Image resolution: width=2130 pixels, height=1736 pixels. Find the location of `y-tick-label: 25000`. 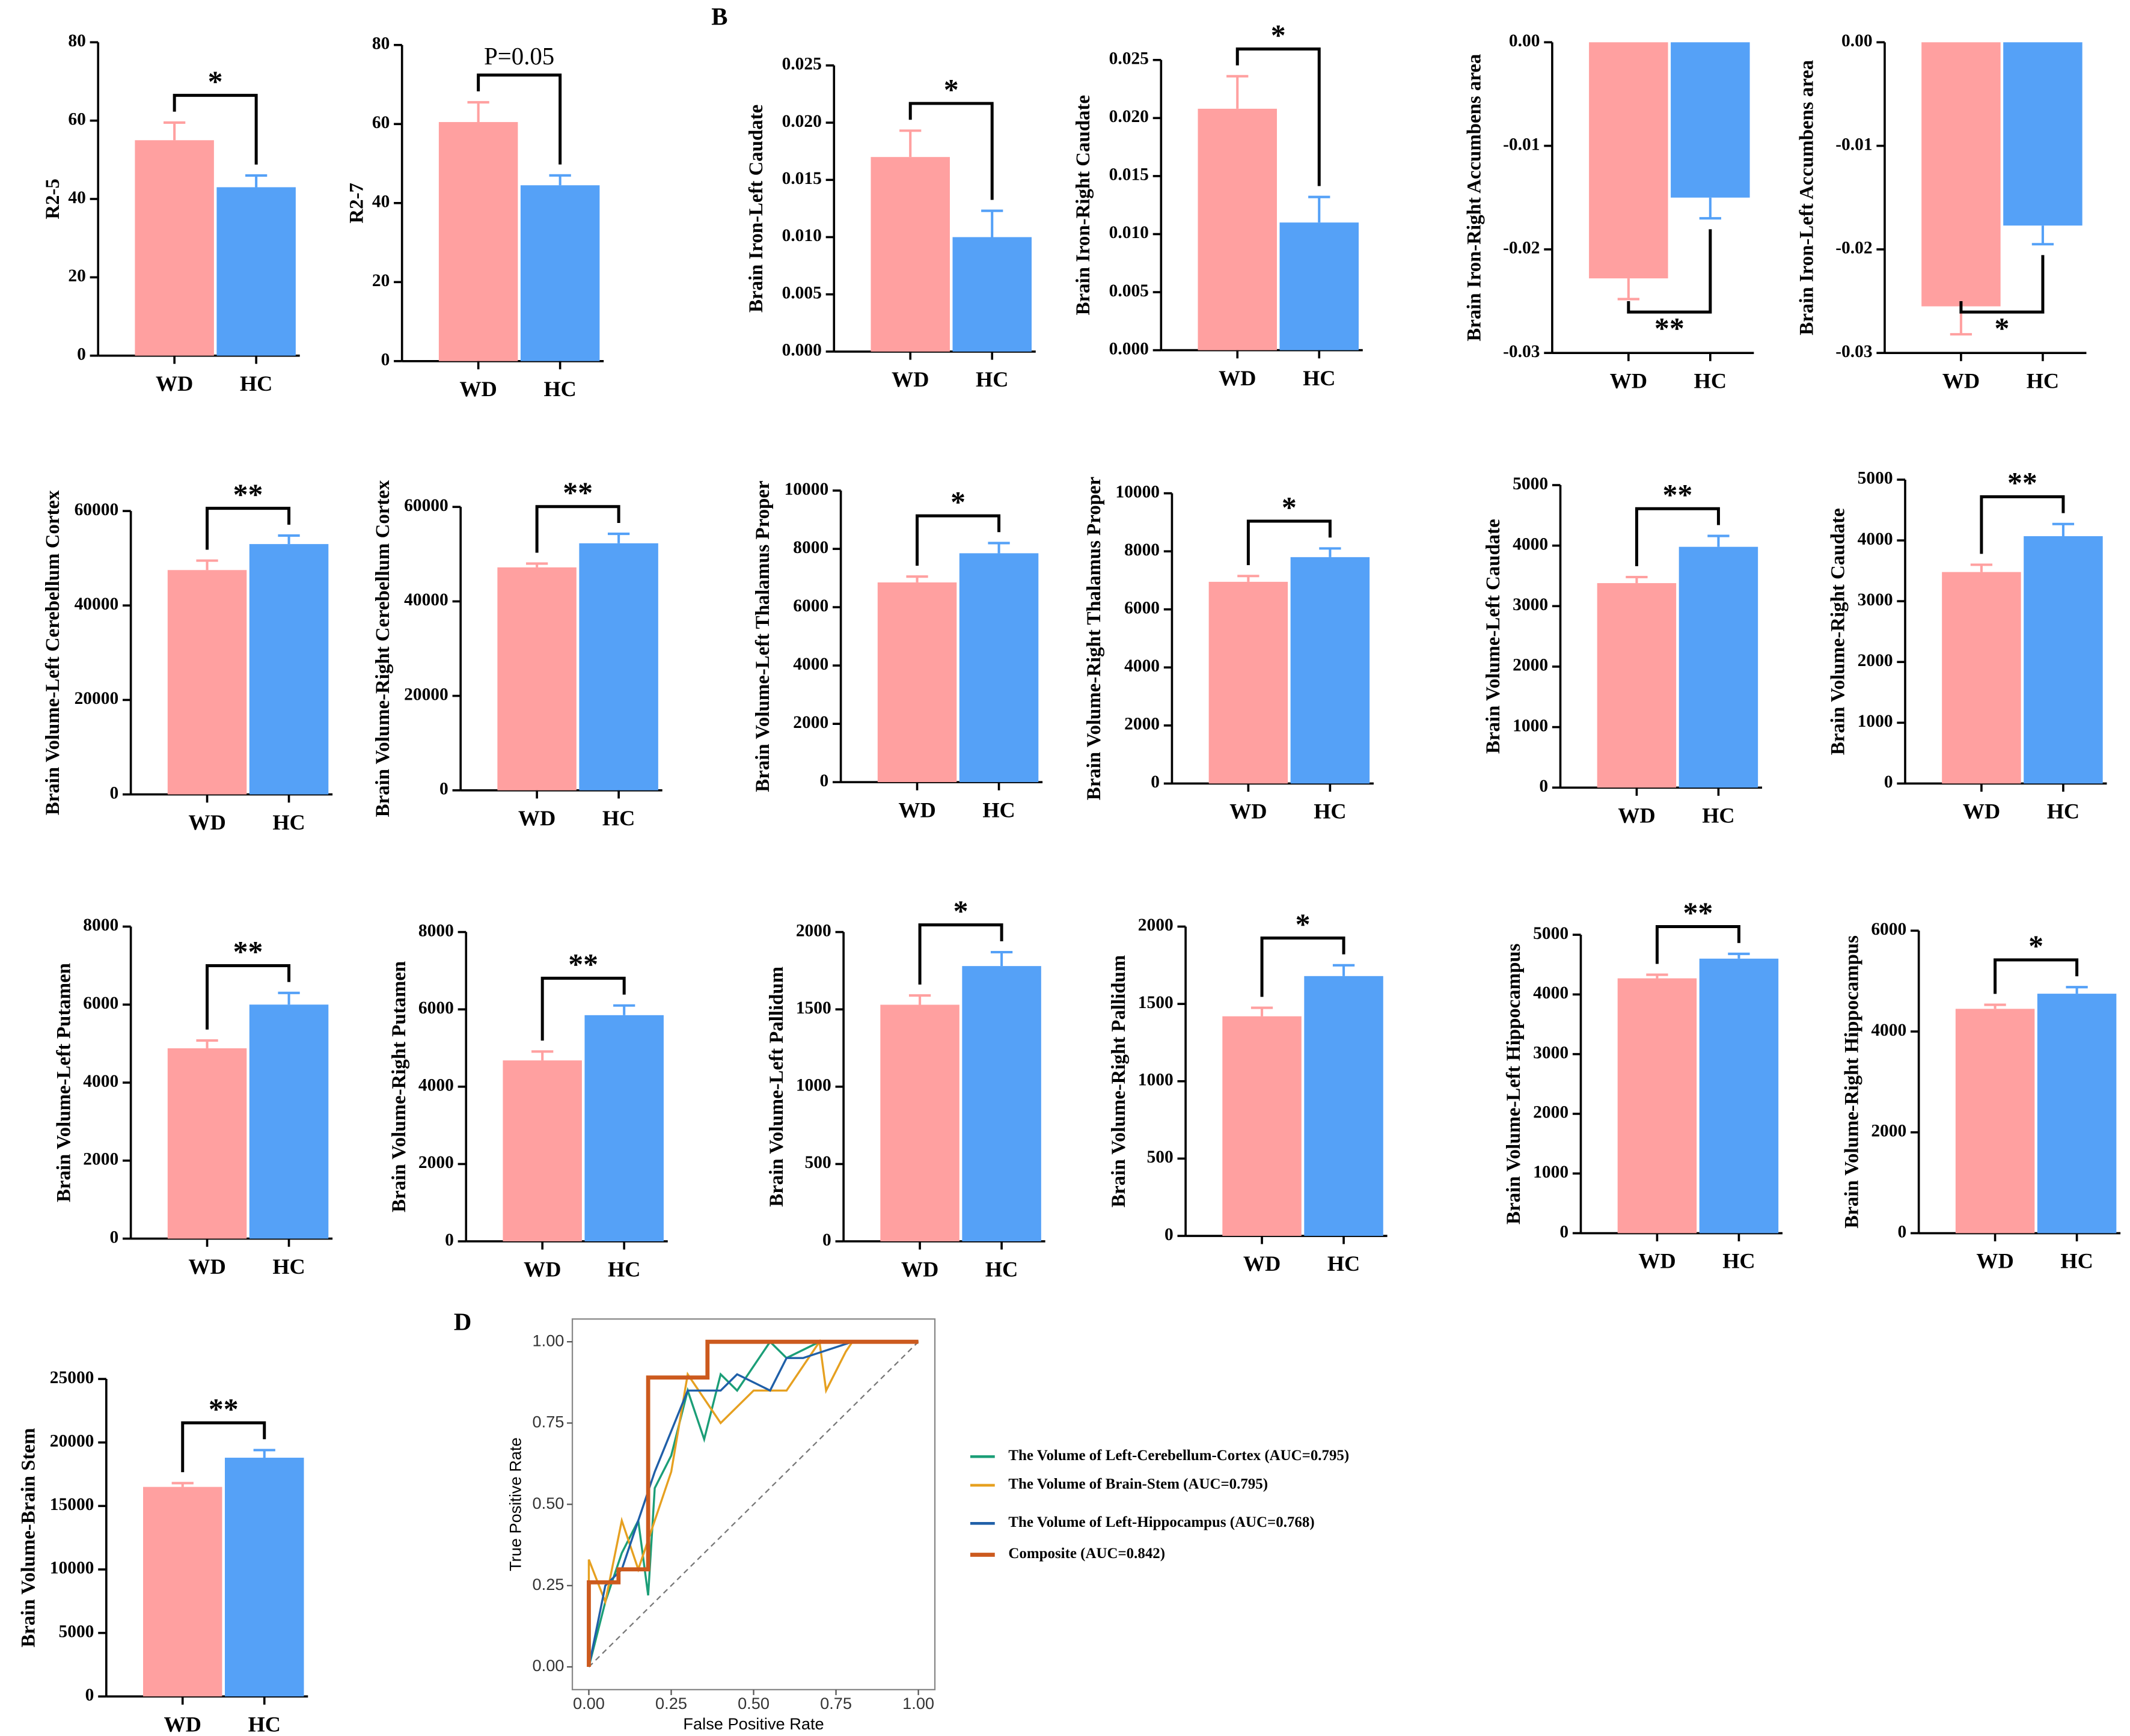

y-tick-label: 25000 is located at coordinates (72, 1378).